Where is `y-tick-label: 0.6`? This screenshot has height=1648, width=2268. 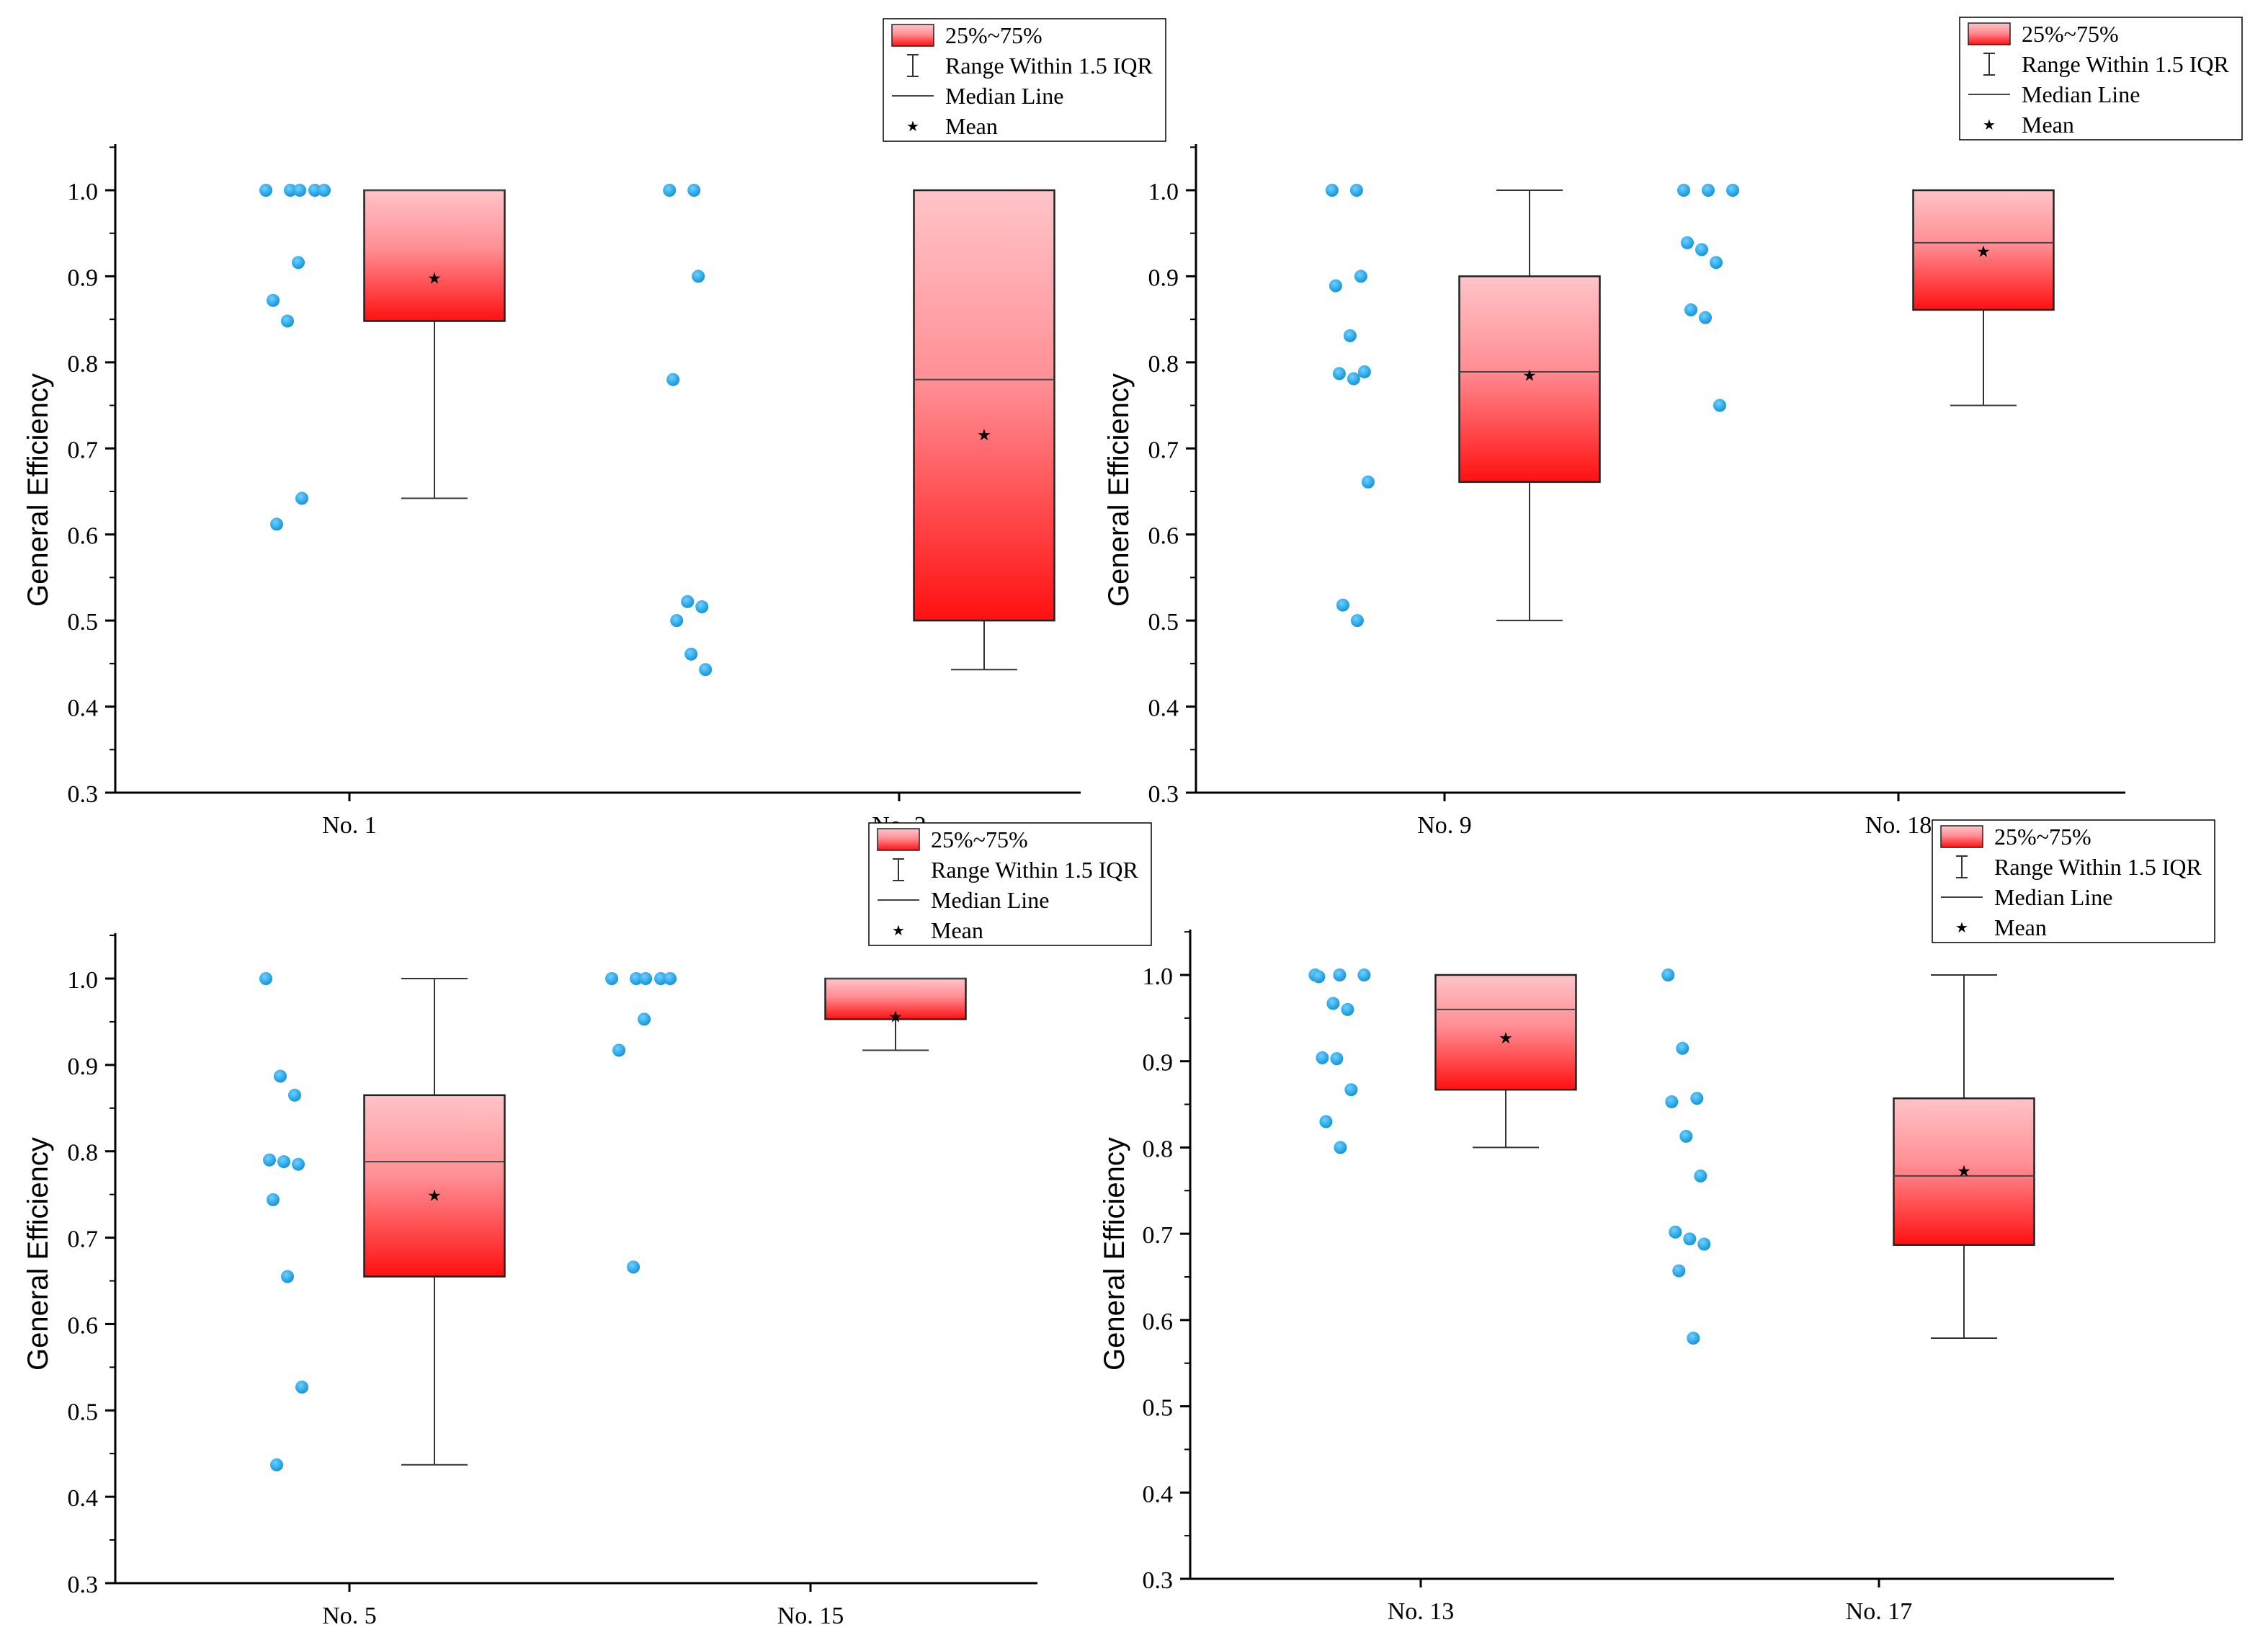
y-tick-label: 0.6 is located at coordinates (83, 1326).